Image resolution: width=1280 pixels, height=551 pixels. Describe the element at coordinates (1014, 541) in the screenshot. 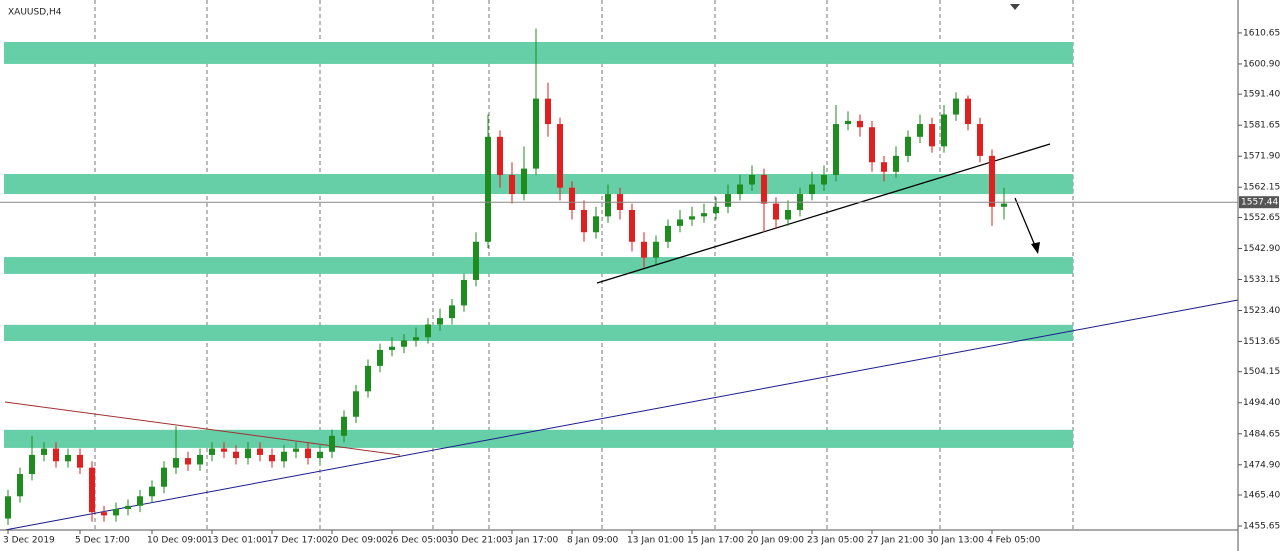

I see `x-tick-label: 4 Feb 05:00` at that location.